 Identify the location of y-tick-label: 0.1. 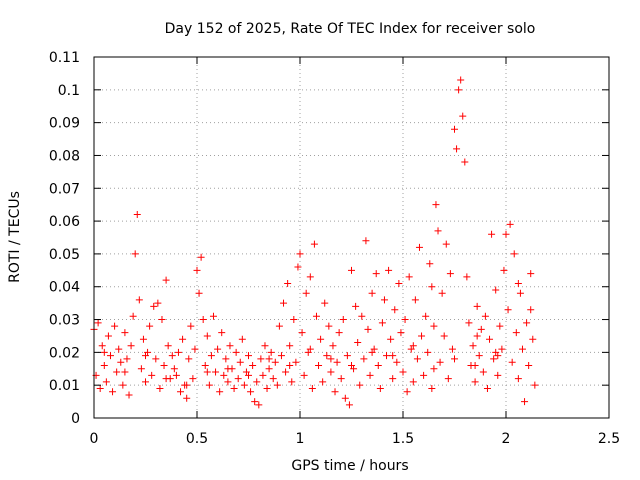
(69, 91).